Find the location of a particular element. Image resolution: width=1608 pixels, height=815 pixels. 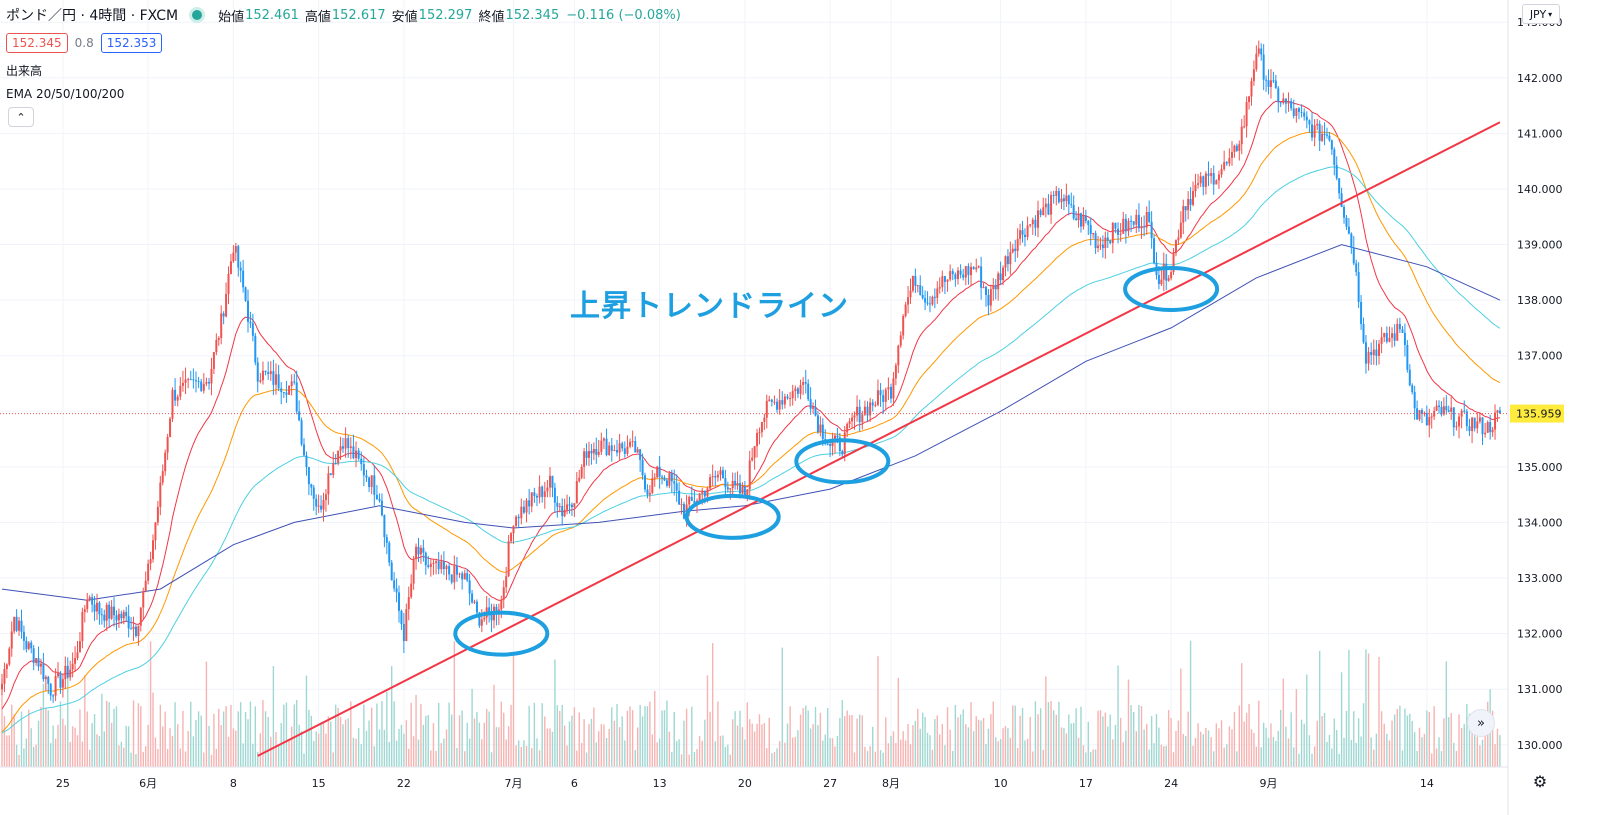

x-tick-label: 6 is located at coordinates (574, 783).